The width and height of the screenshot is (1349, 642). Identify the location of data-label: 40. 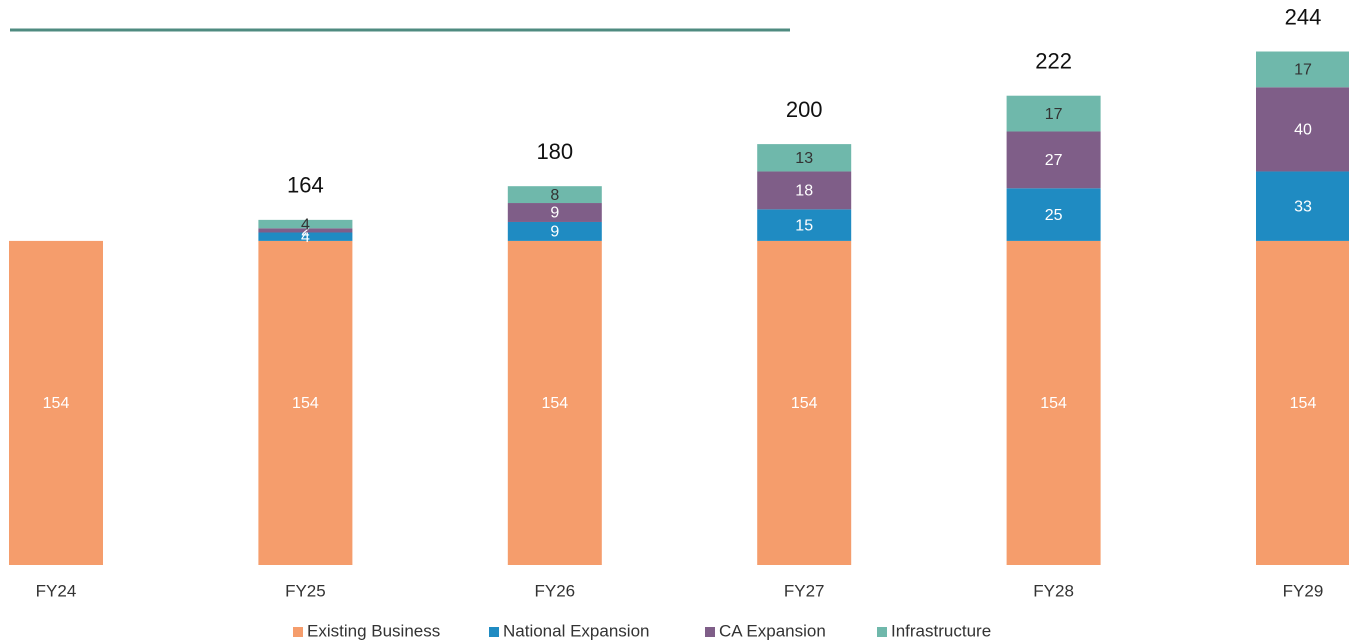
(1303, 130).